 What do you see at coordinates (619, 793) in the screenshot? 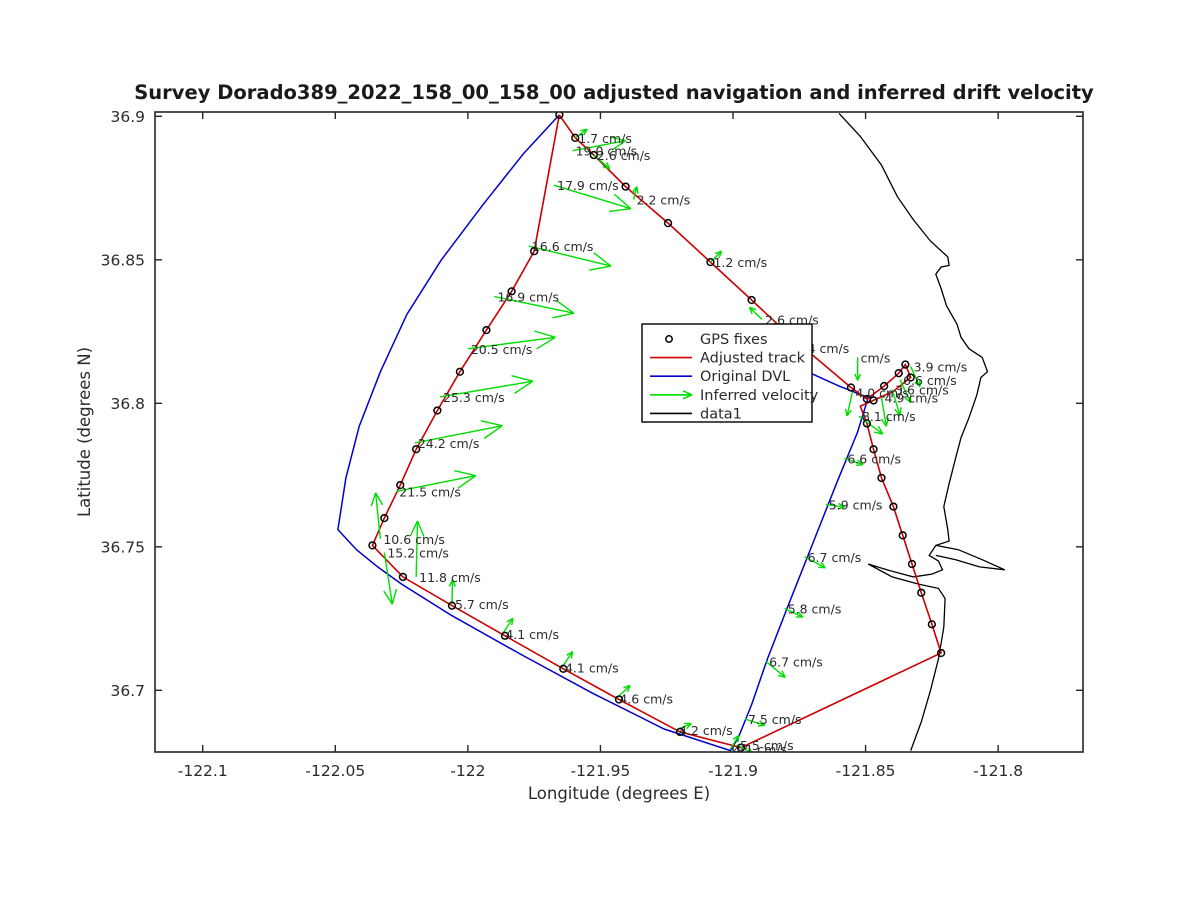
I see `x-axis-label: Longitude (degrees E)` at bounding box center [619, 793].